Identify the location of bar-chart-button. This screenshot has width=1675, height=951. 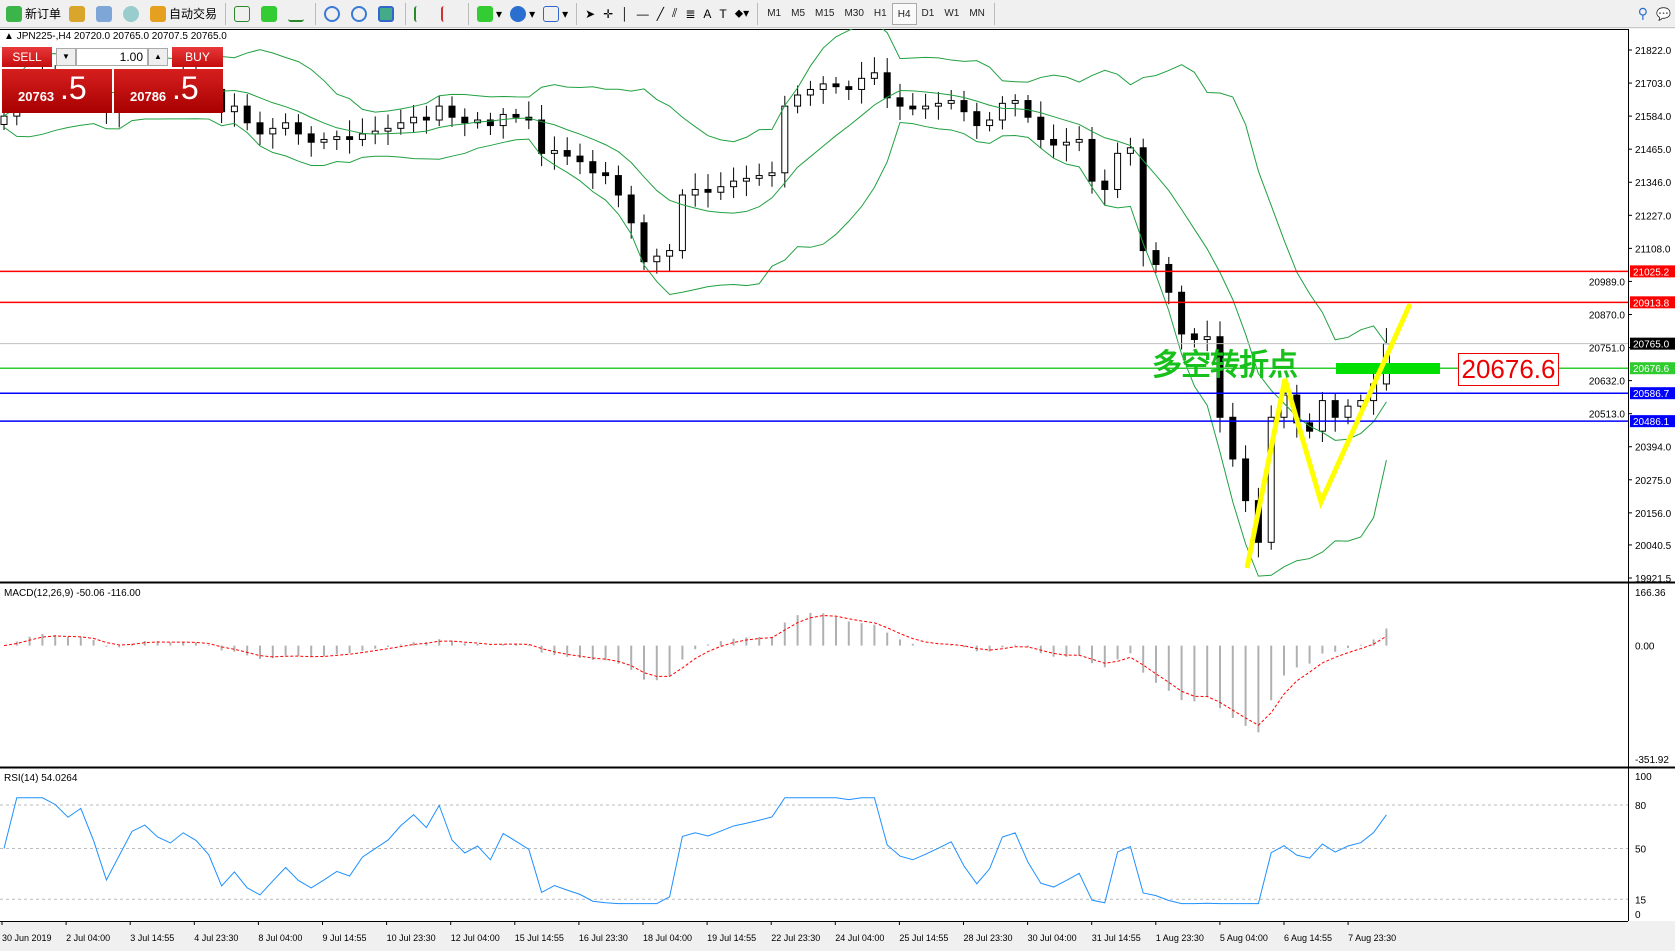
(243, 14).